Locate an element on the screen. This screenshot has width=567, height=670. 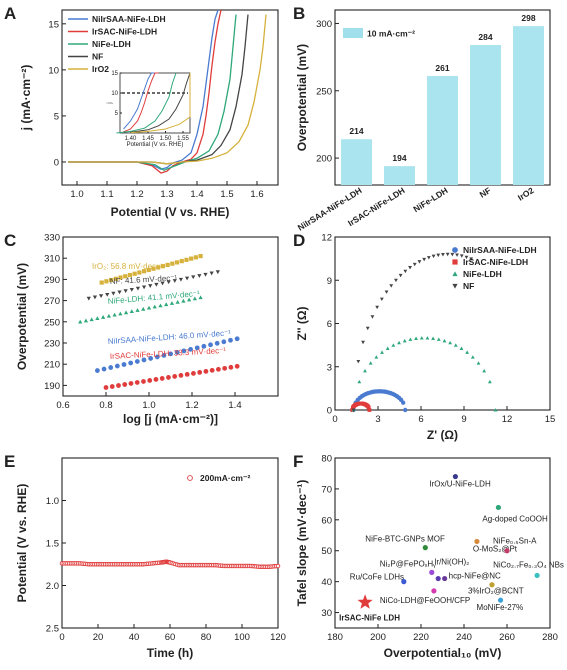
y-tick-label: 270 is located at coordinates (52, 301).